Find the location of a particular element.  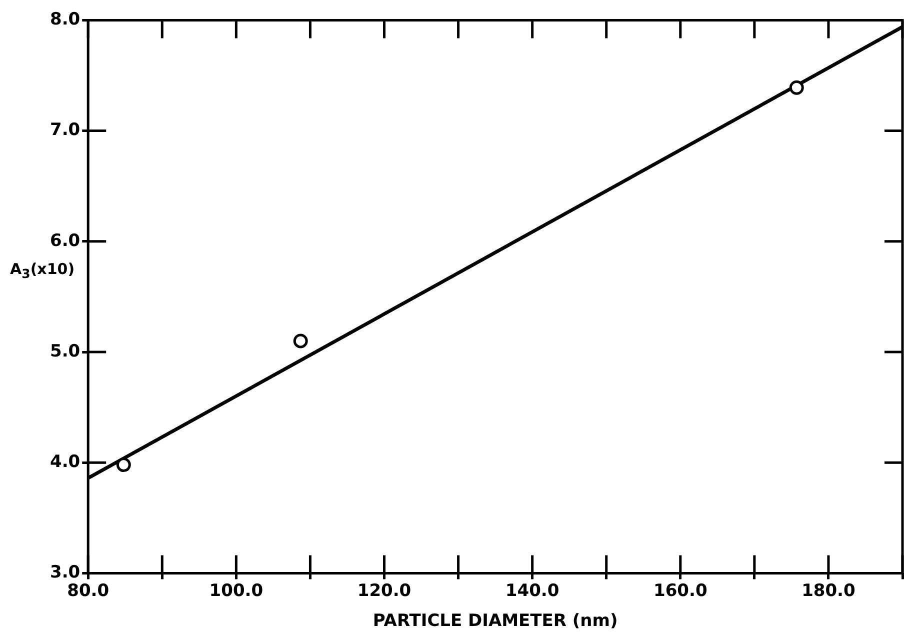

y-tick-label: 7.0 is located at coordinates (65, 130).